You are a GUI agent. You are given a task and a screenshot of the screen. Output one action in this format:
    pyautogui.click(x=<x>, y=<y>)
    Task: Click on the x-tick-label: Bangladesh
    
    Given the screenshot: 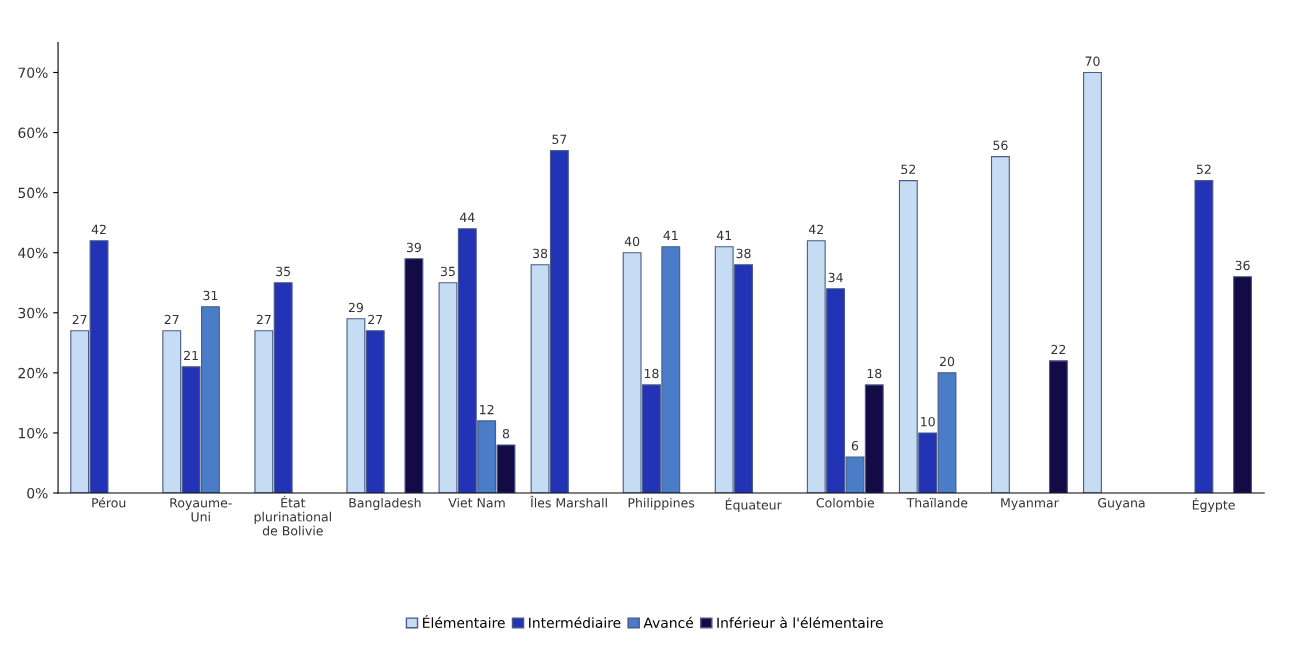 What is the action you would take?
    pyautogui.click(x=385, y=503)
    